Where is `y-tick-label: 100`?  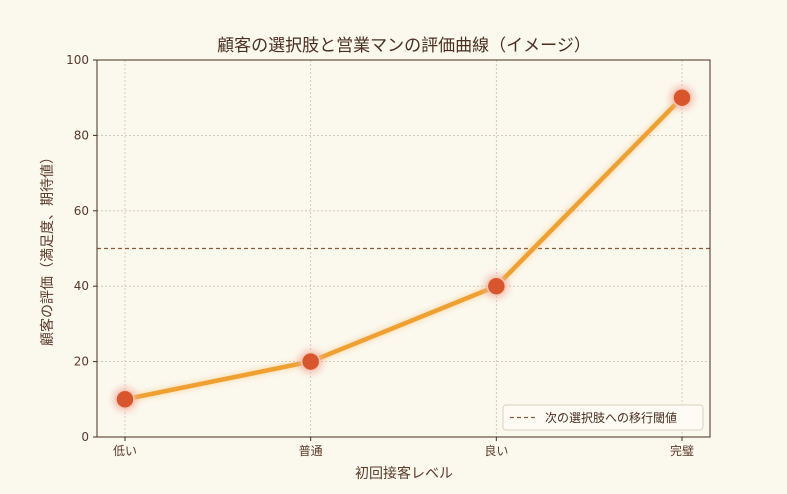
y-tick-label: 100 is located at coordinates (77, 60).